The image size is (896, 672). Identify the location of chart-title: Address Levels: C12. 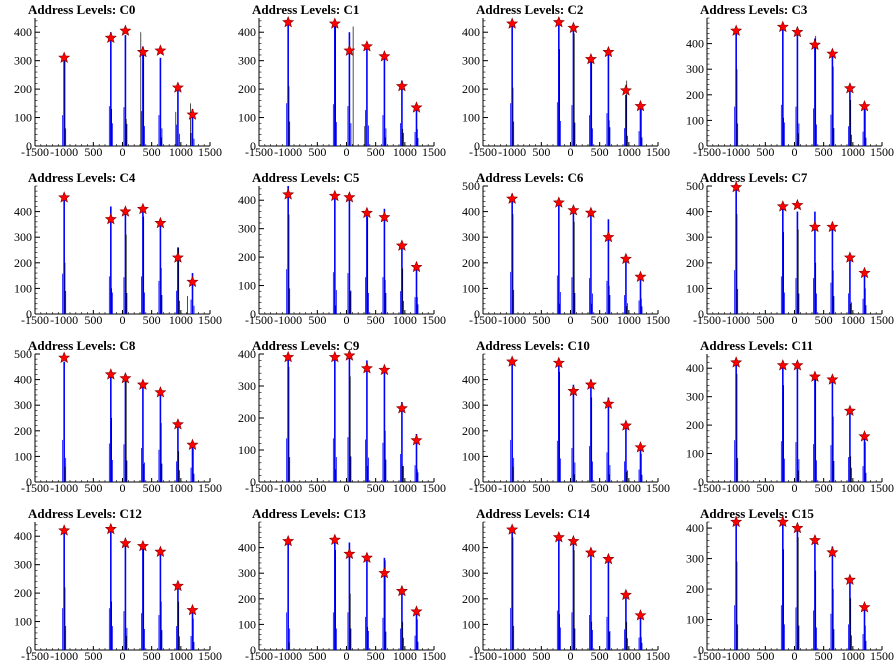
(85, 513).